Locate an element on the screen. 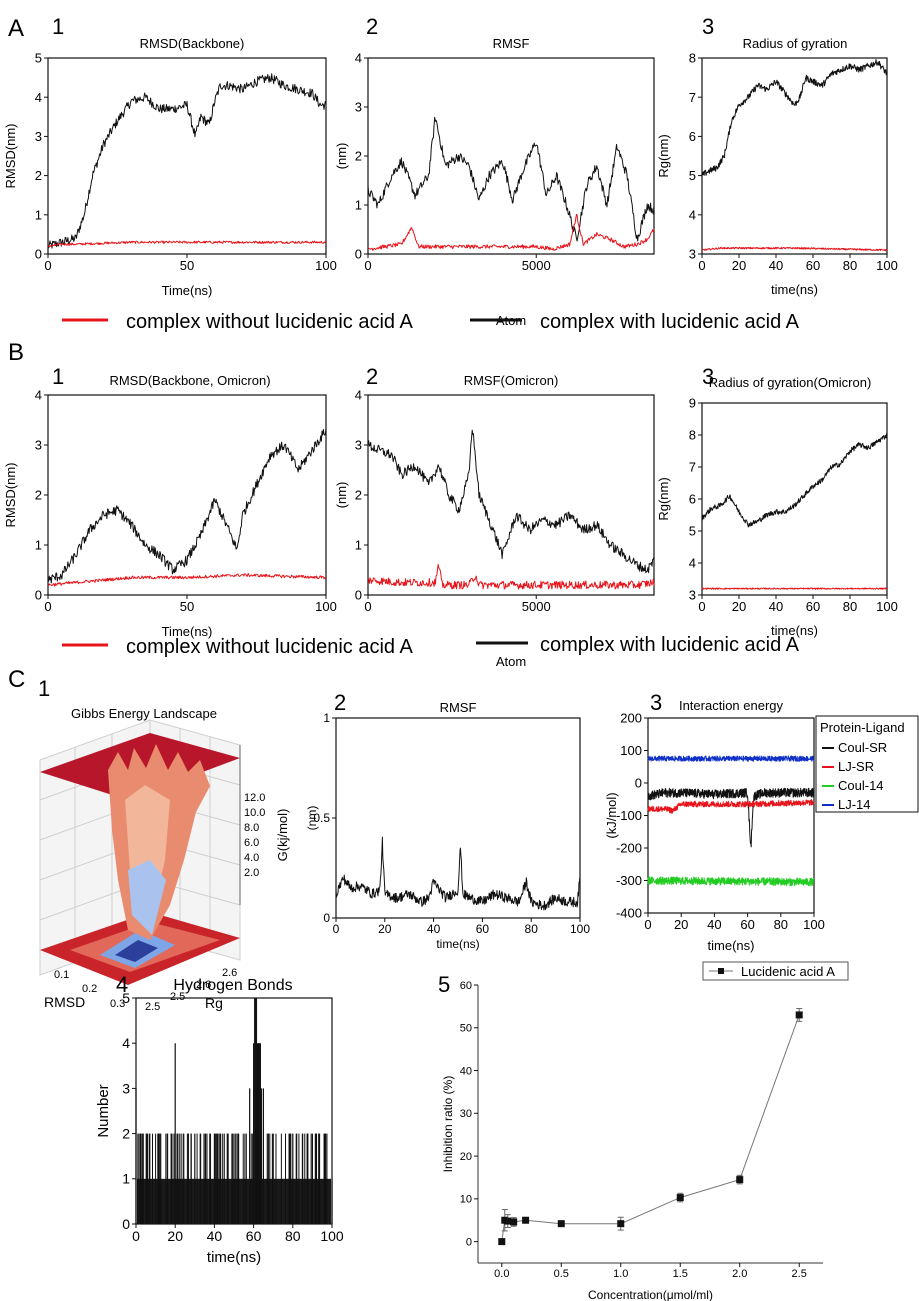  a3-title: Radius of gyration is located at coordinates (795, 43).